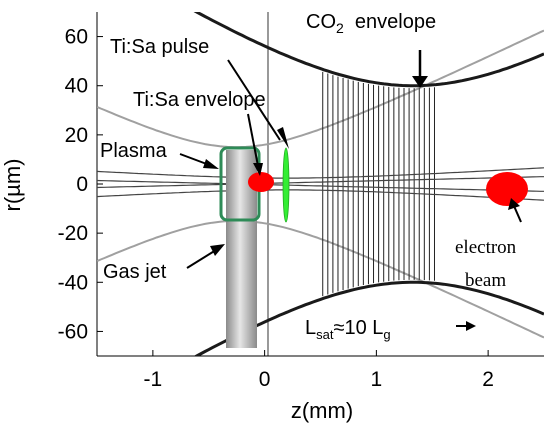  Describe the element at coordinates (153, 379) in the screenshot. I see `x-tick-label: -1` at that location.